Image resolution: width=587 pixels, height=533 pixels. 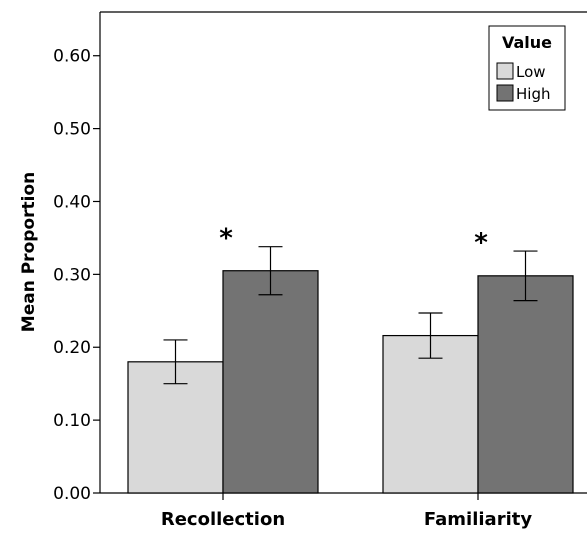 I want to click on y-axis-ticks: 0.00 0.10 0.20 0.30 0.40 0.50 0.60, so click(x=76, y=275).